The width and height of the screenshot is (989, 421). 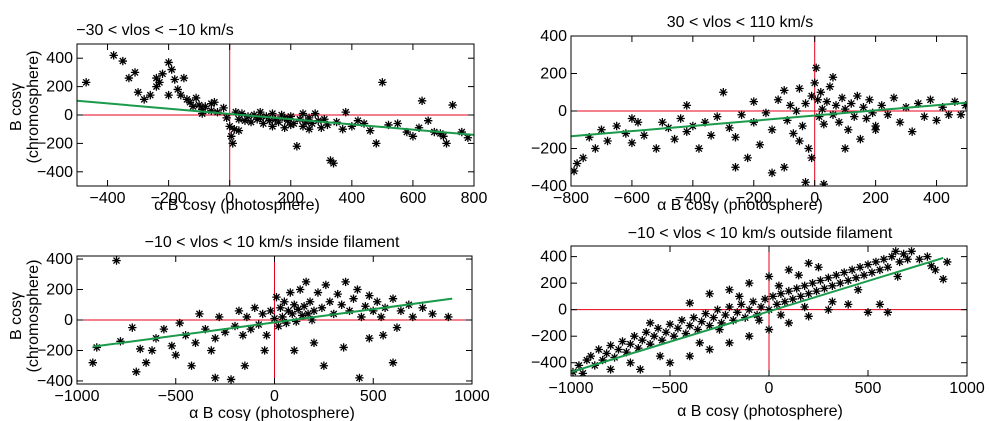 What do you see at coordinates (237, 205) in the screenshot?
I see `x-axis-label: α B cosγ (photosphere)` at bounding box center [237, 205].